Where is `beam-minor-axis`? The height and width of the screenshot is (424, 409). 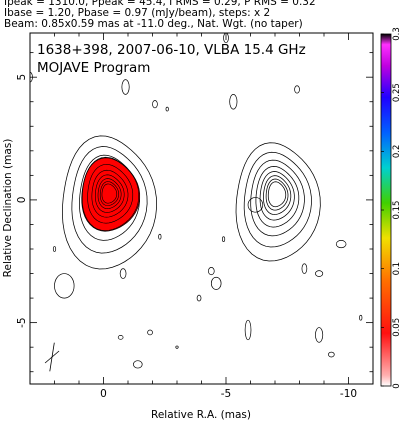
beam-minor-axis is located at coordinates (52, 357).